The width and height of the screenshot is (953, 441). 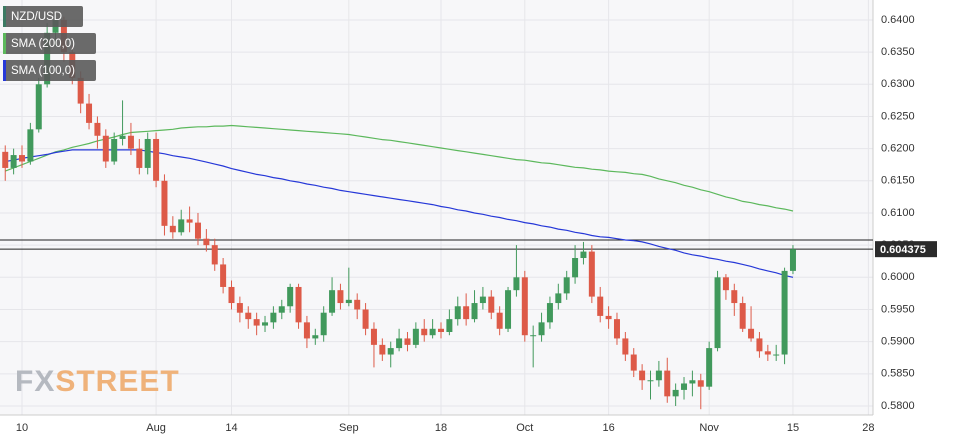 I want to click on y-tick-label: 0.5800, so click(x=898, y=406).